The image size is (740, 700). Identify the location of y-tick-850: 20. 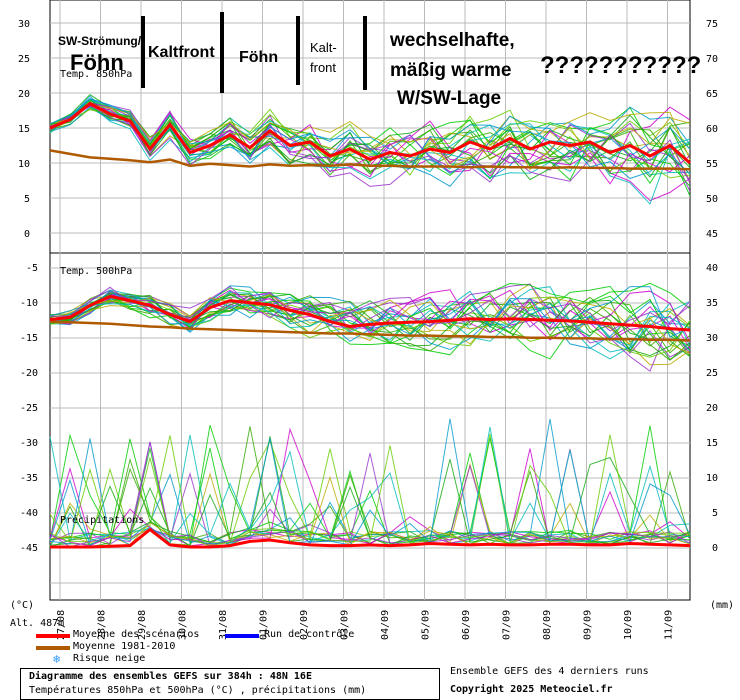
(24, 94).